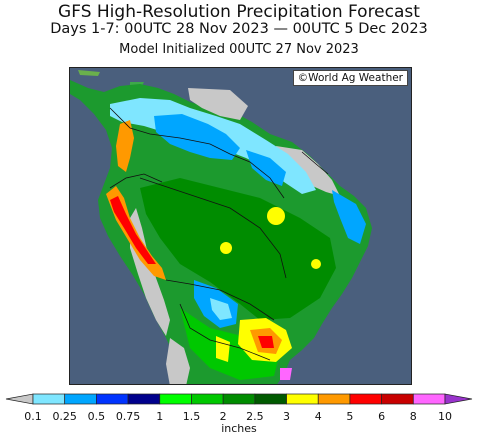 This screenshot has width=478, height=435. I want to click on colorbar-tick-label: 4, so click(318, 416).